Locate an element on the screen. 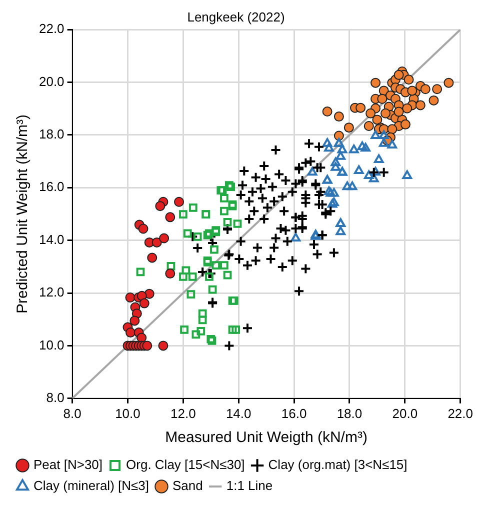  legend-label: Peat [N>30] is located at coordinates (68, 464).